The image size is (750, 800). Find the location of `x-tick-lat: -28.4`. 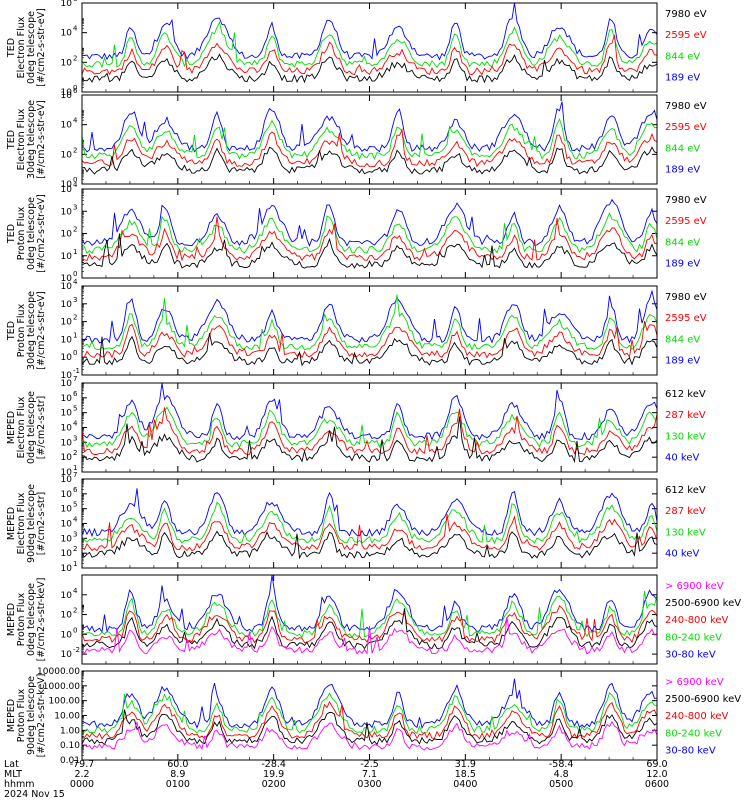

x-tick-lat: -28.4 is located at coordinates (273, 764).